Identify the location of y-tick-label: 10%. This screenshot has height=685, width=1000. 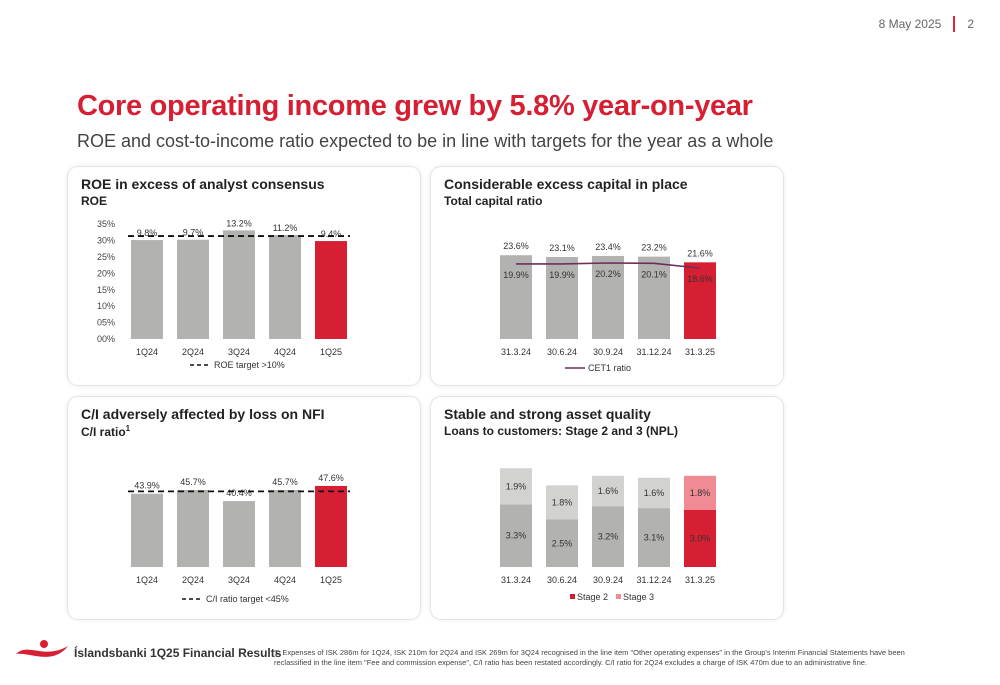
(106, 306).